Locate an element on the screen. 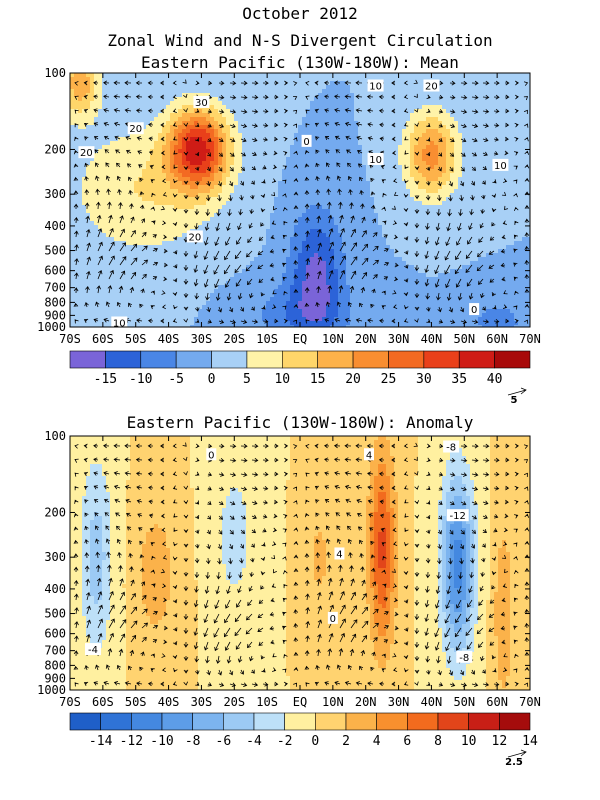 This screenshot has height=800, width=600. y-tick-label: 1000 is located at coordinates (51, 690).